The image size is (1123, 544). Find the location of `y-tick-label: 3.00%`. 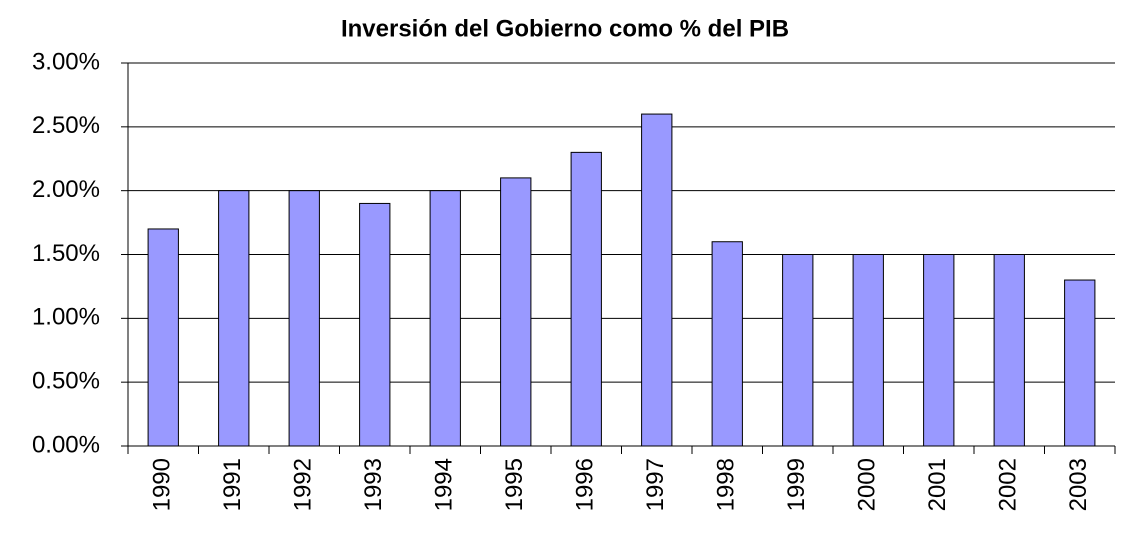

y-tick-label: 3.00% is located at coordinates (66, 61).